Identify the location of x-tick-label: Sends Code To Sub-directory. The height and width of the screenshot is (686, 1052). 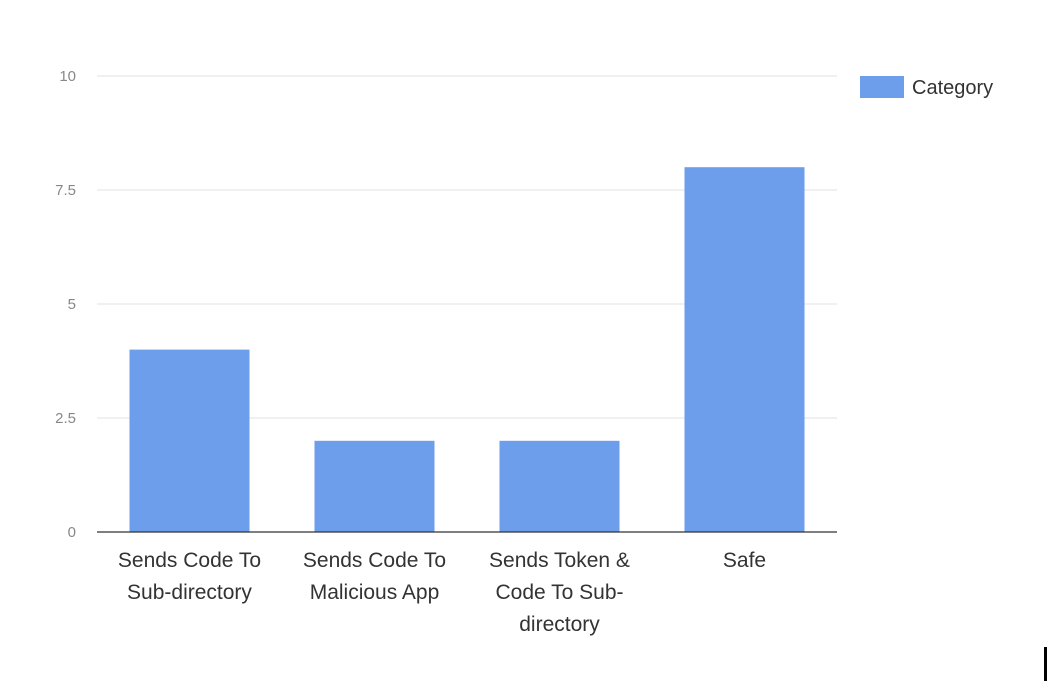
(189, 576).